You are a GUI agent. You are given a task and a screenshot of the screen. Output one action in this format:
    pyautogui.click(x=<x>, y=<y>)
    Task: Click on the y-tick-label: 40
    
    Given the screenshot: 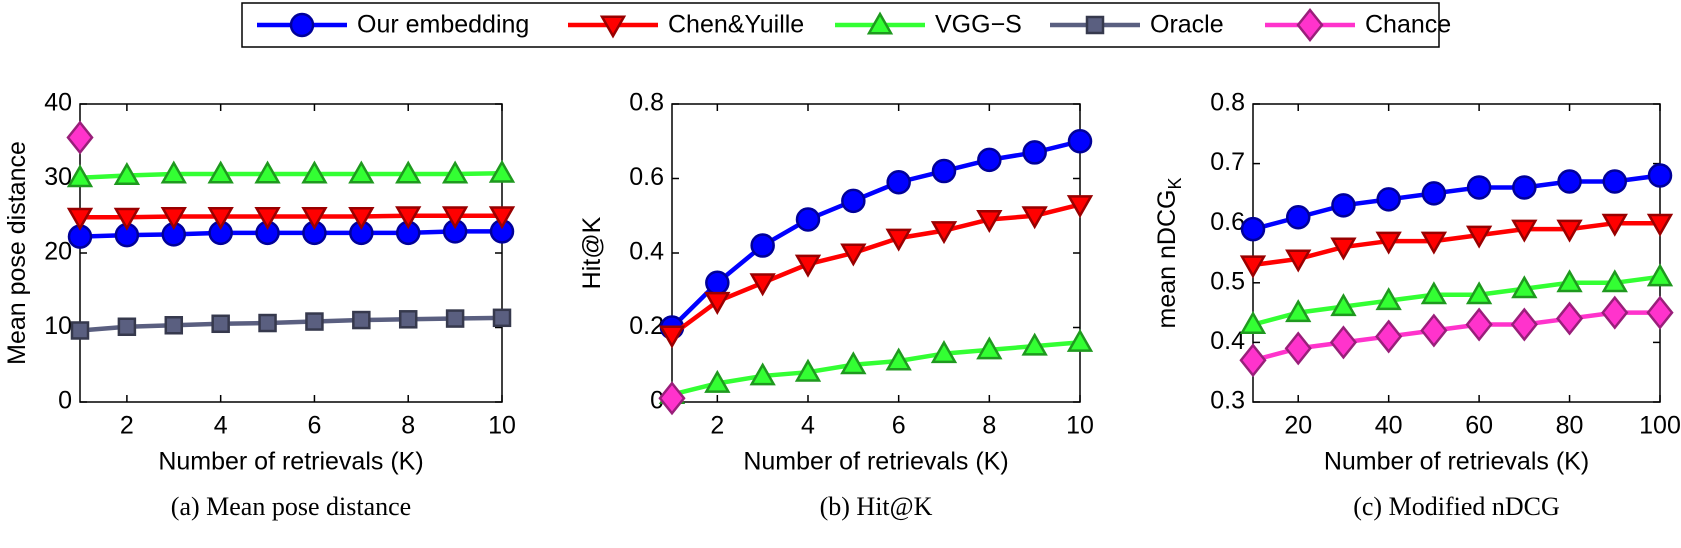 What is the action you would take?
    pyautogui.click(x=58, y=103)
    